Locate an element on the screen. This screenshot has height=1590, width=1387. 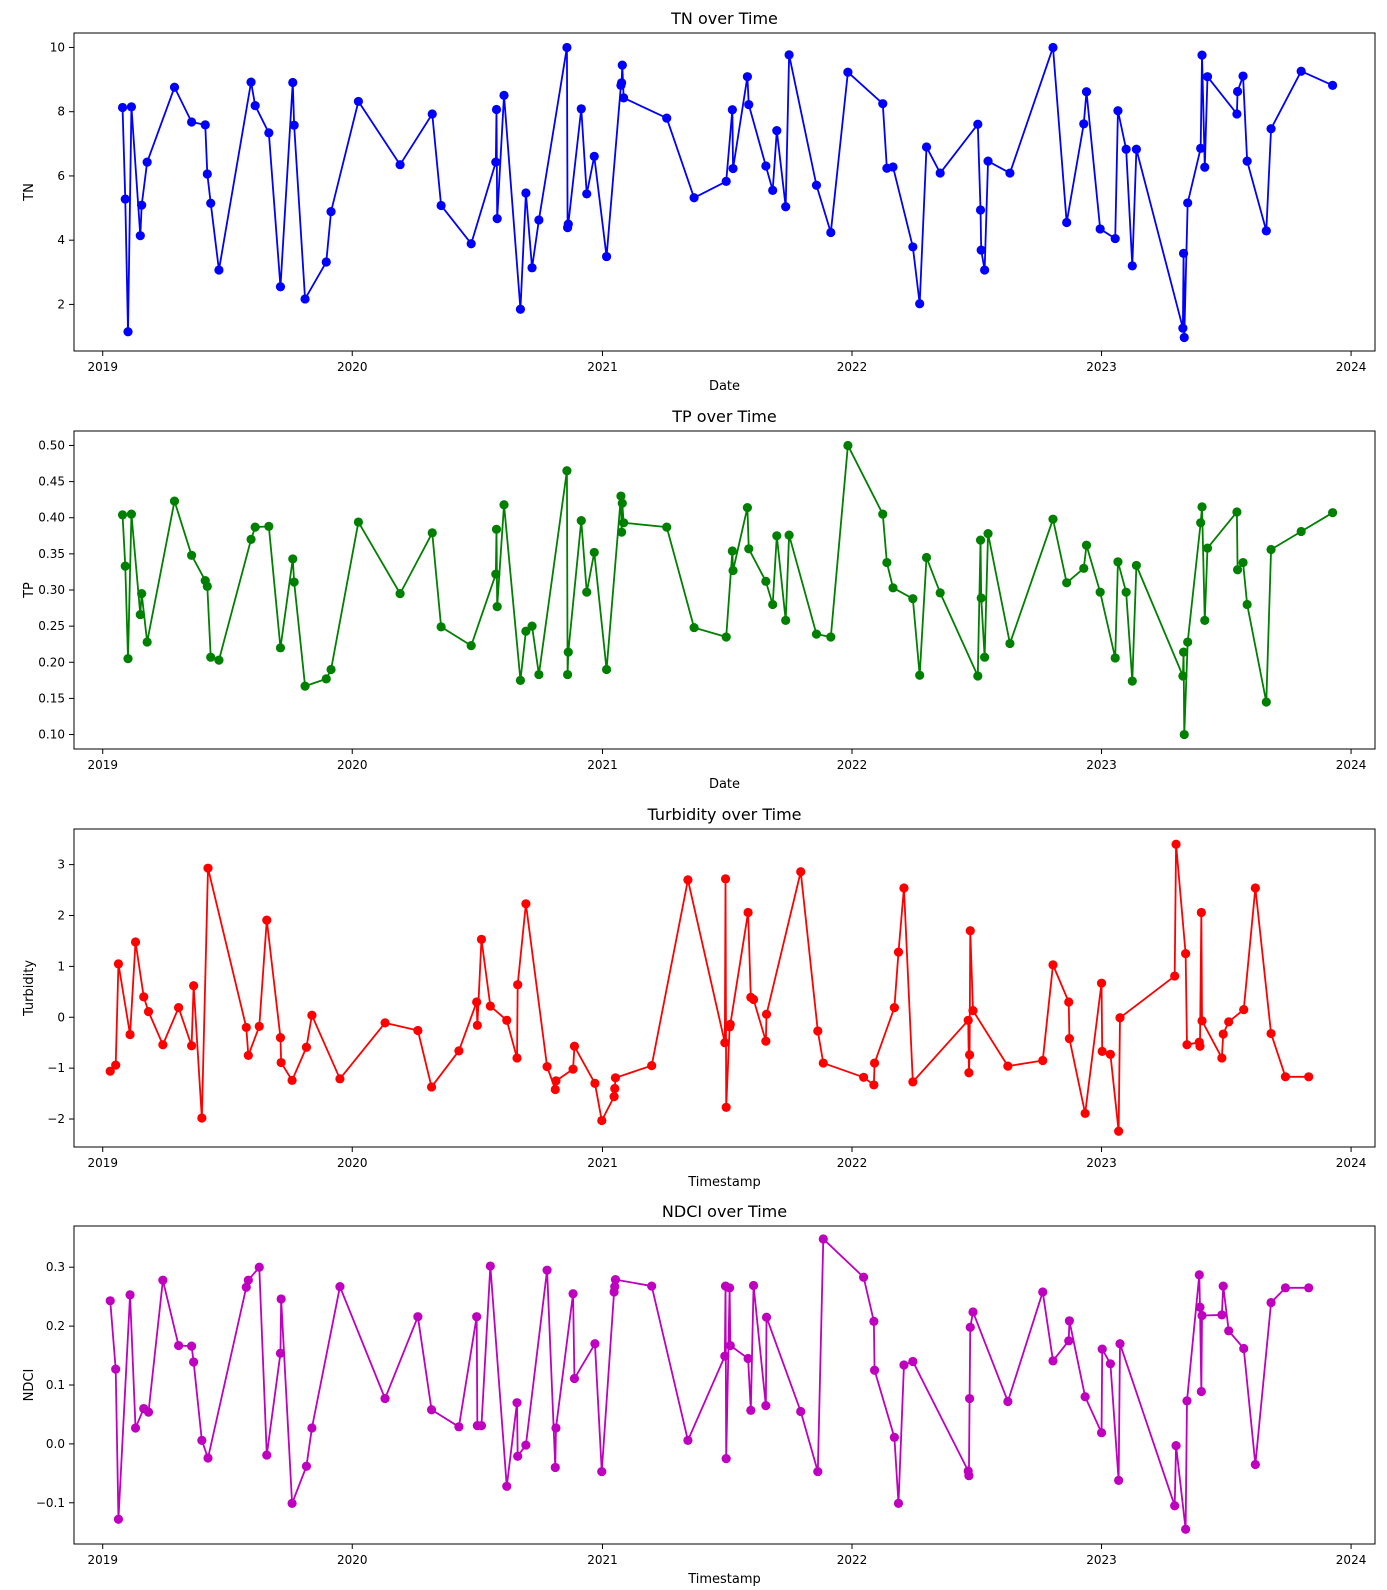
y-axis-label: TN is located at coordinates (29, 192).